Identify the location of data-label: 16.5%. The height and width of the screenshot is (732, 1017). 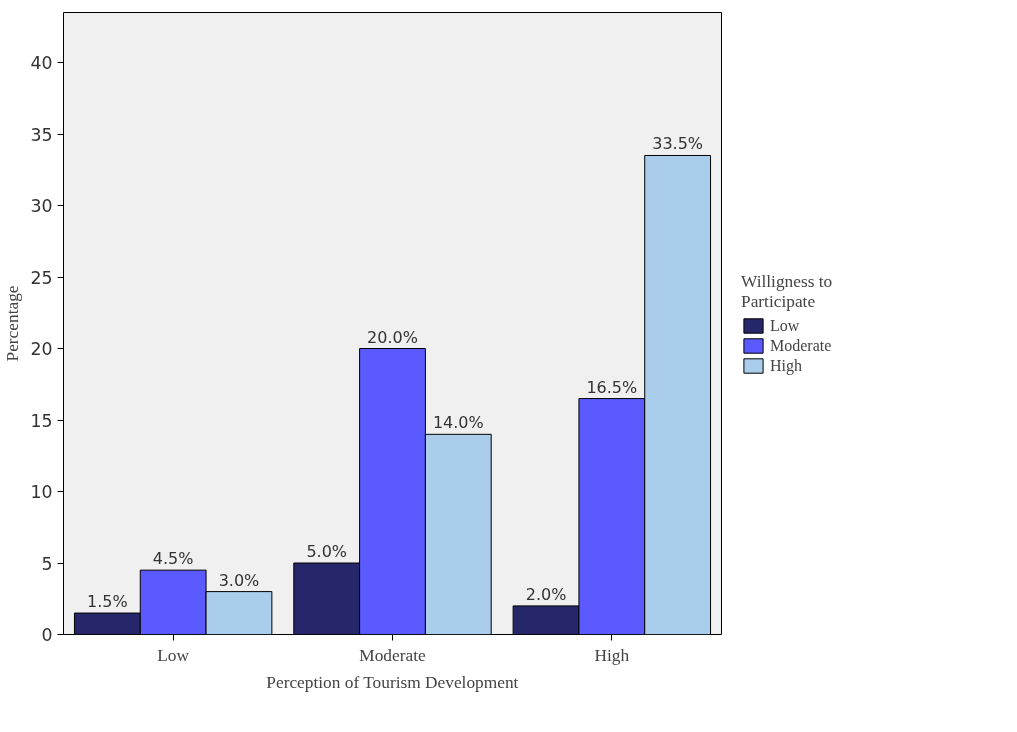
(612, 387).